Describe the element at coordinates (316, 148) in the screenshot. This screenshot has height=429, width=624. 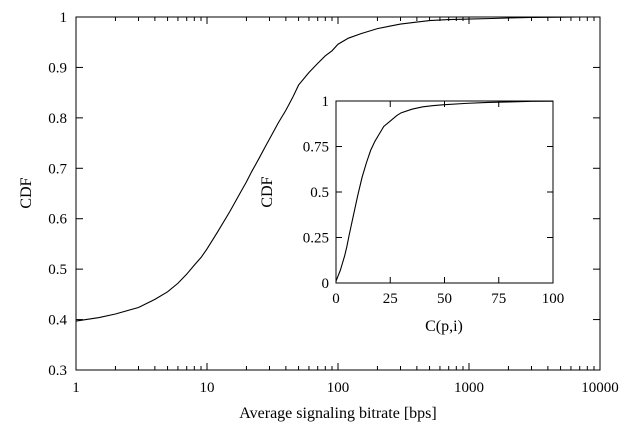
I see `inset-y-tick-label: 0.75` at that location.